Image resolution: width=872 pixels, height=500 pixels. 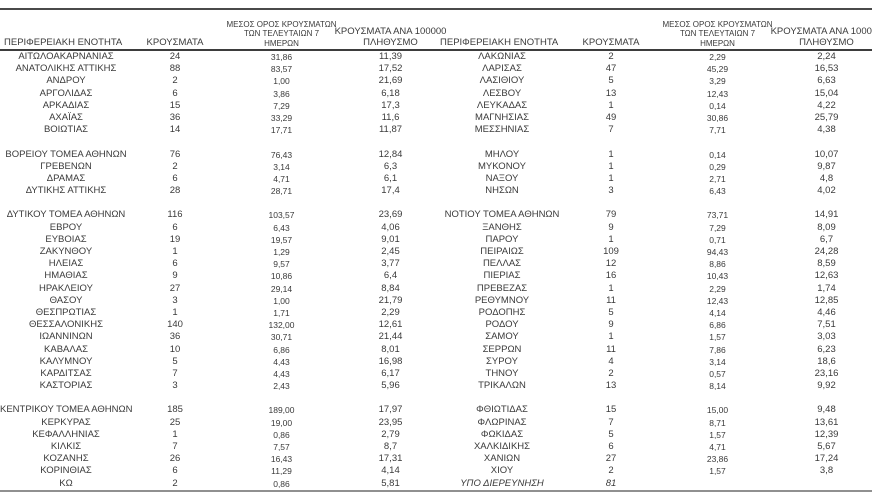 What do you see at coordinates (717, 178) in the screenshot?
I see `avg7-cell: 2,71` at bounding box center [717, 178].